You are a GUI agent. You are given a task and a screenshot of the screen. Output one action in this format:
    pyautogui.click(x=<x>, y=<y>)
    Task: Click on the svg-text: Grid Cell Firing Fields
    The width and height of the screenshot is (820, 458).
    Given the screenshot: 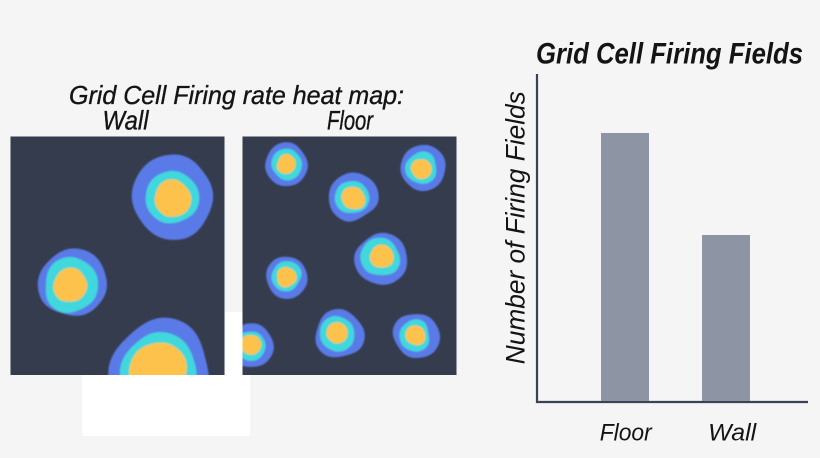 What is the action you would take?
    pyautogui.click(x=669, y=54)
    